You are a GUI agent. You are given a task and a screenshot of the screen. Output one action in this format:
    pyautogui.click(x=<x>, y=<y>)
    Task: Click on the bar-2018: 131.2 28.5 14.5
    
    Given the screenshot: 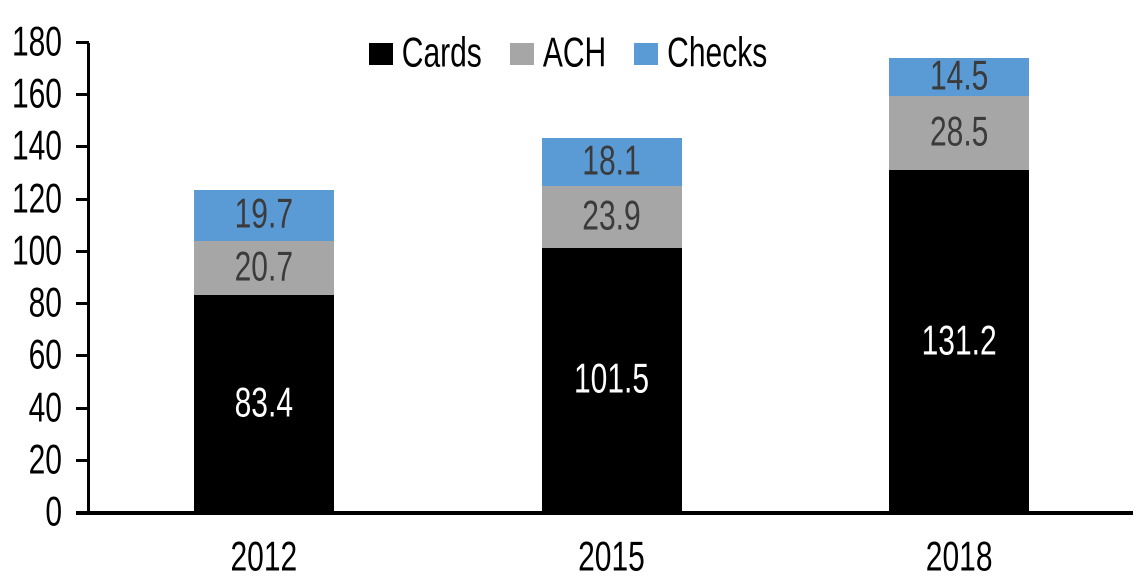 What is the action you would take?
    pyautogui.click(x=959, y=256)
    